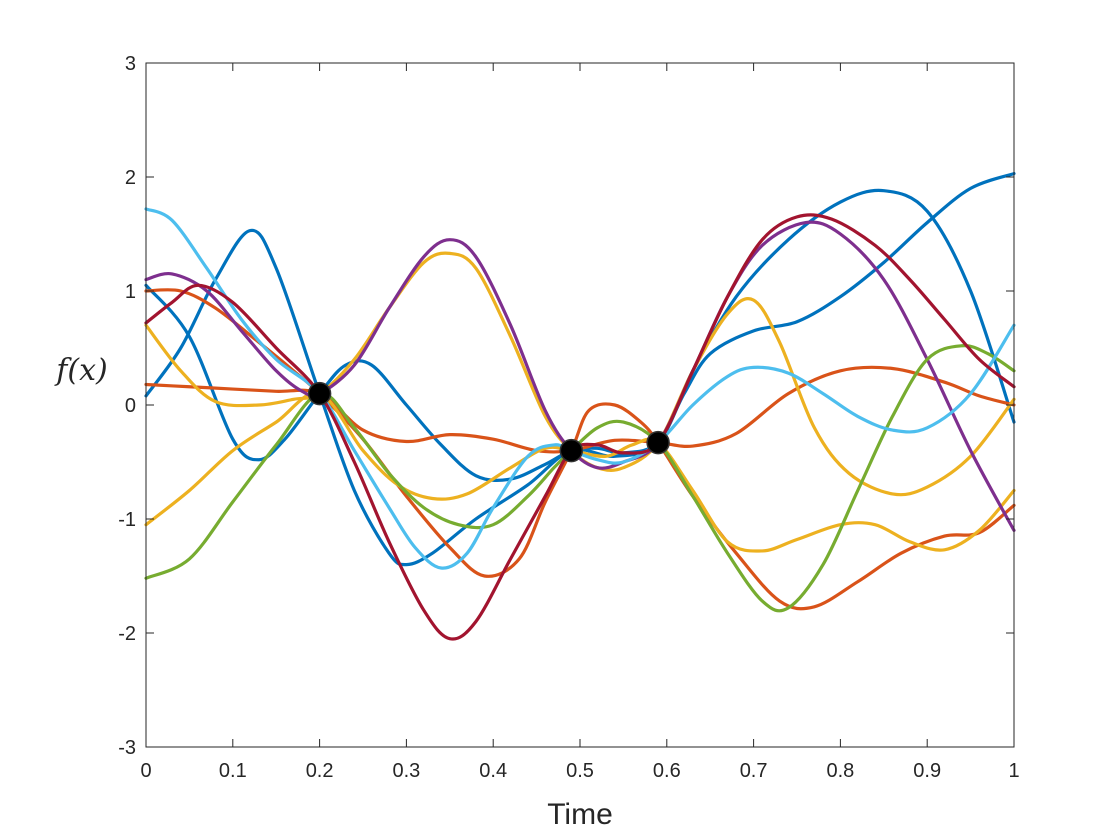 This screenshot has height=840, width=1120. What do you see at coordinates (927, 771) in the screenshot?
I see `x-tick-label: 0.9` at bounding box center [927, 771].